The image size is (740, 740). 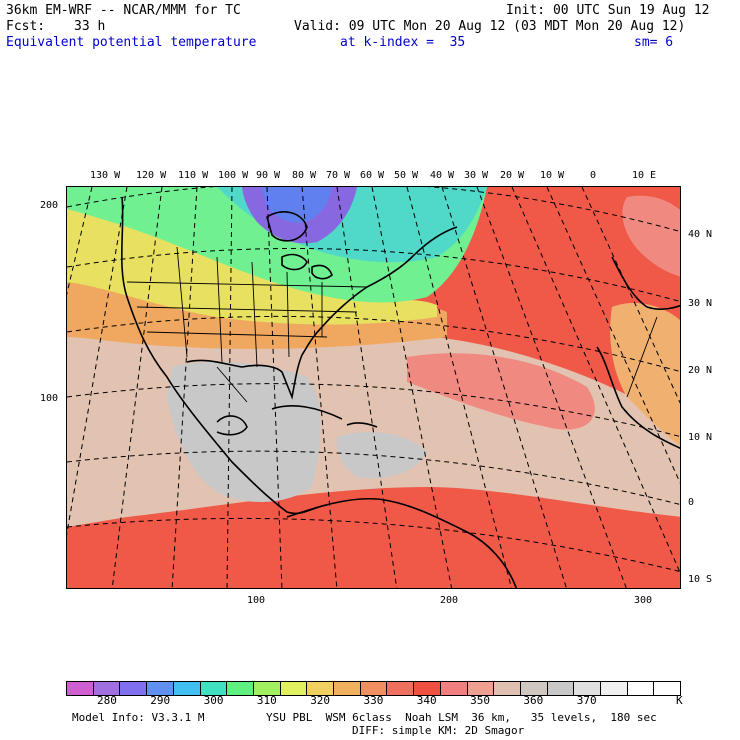 What do you see at coordinates (373, 700) in the screenshot?
I see `colorbar-label: 330` at bounding box center [373, 700].